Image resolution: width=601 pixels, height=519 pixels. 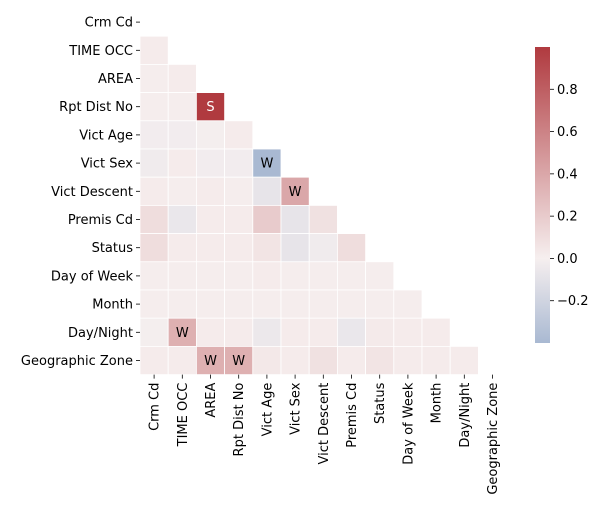 What do you see at coordinates (113, 248) in the screenshot?
I see `y-tick-label-8: Status` at bounding box center [113, 248].